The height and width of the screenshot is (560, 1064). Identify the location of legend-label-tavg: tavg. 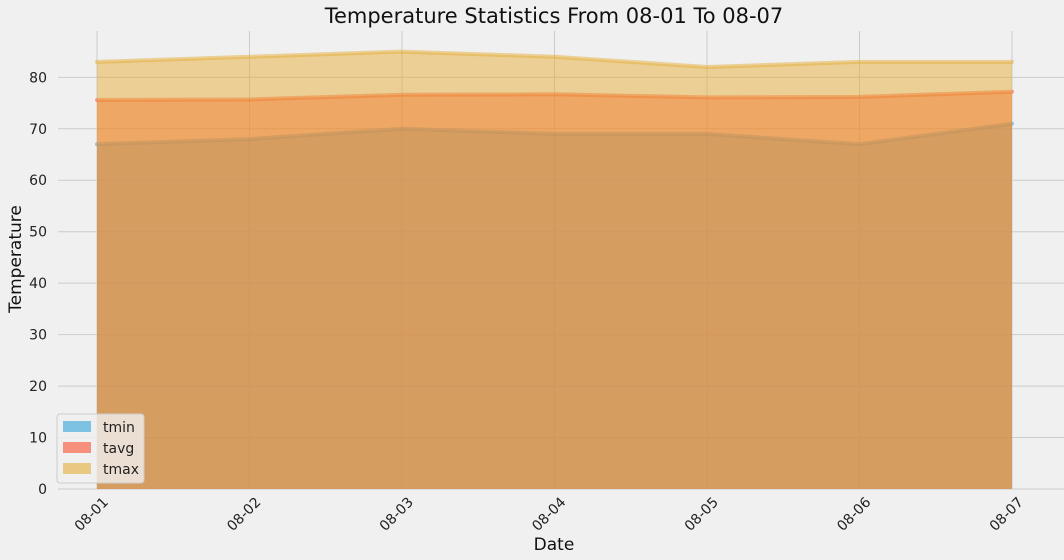
(118, 449).